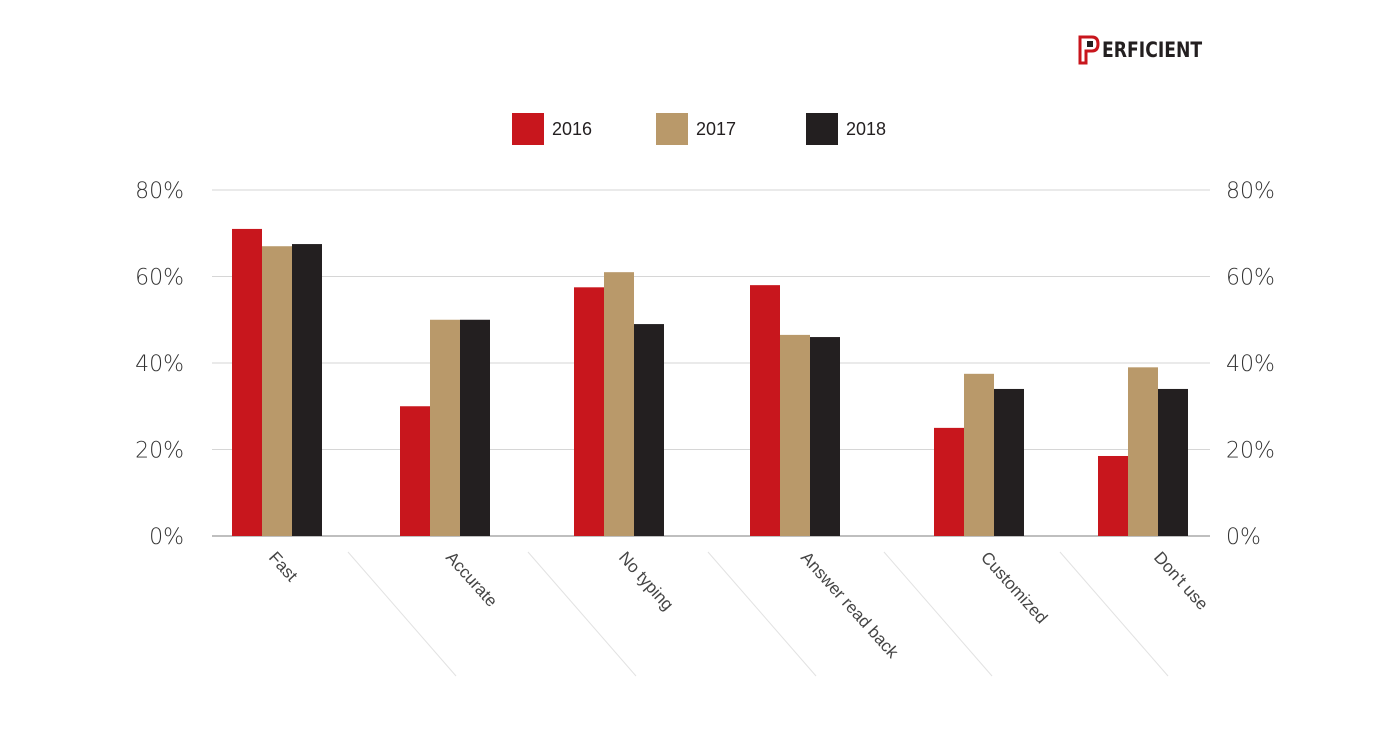  Describe the element at coordinates (850, 605) in the screenshot. I see `x-category-label: Answer read back` at that location.